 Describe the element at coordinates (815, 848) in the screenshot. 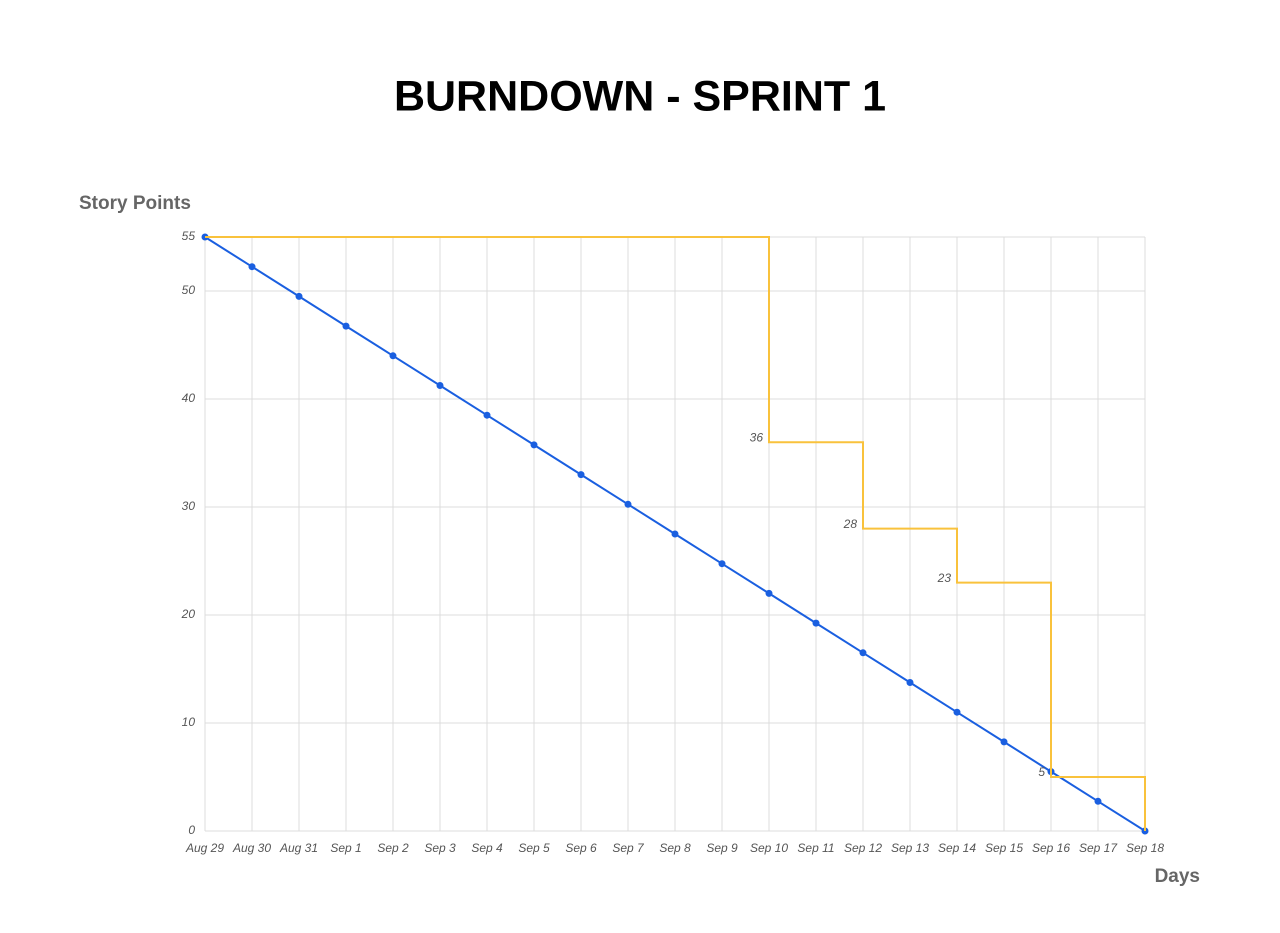

I see `x-tick-label: Sep 11` at that location.